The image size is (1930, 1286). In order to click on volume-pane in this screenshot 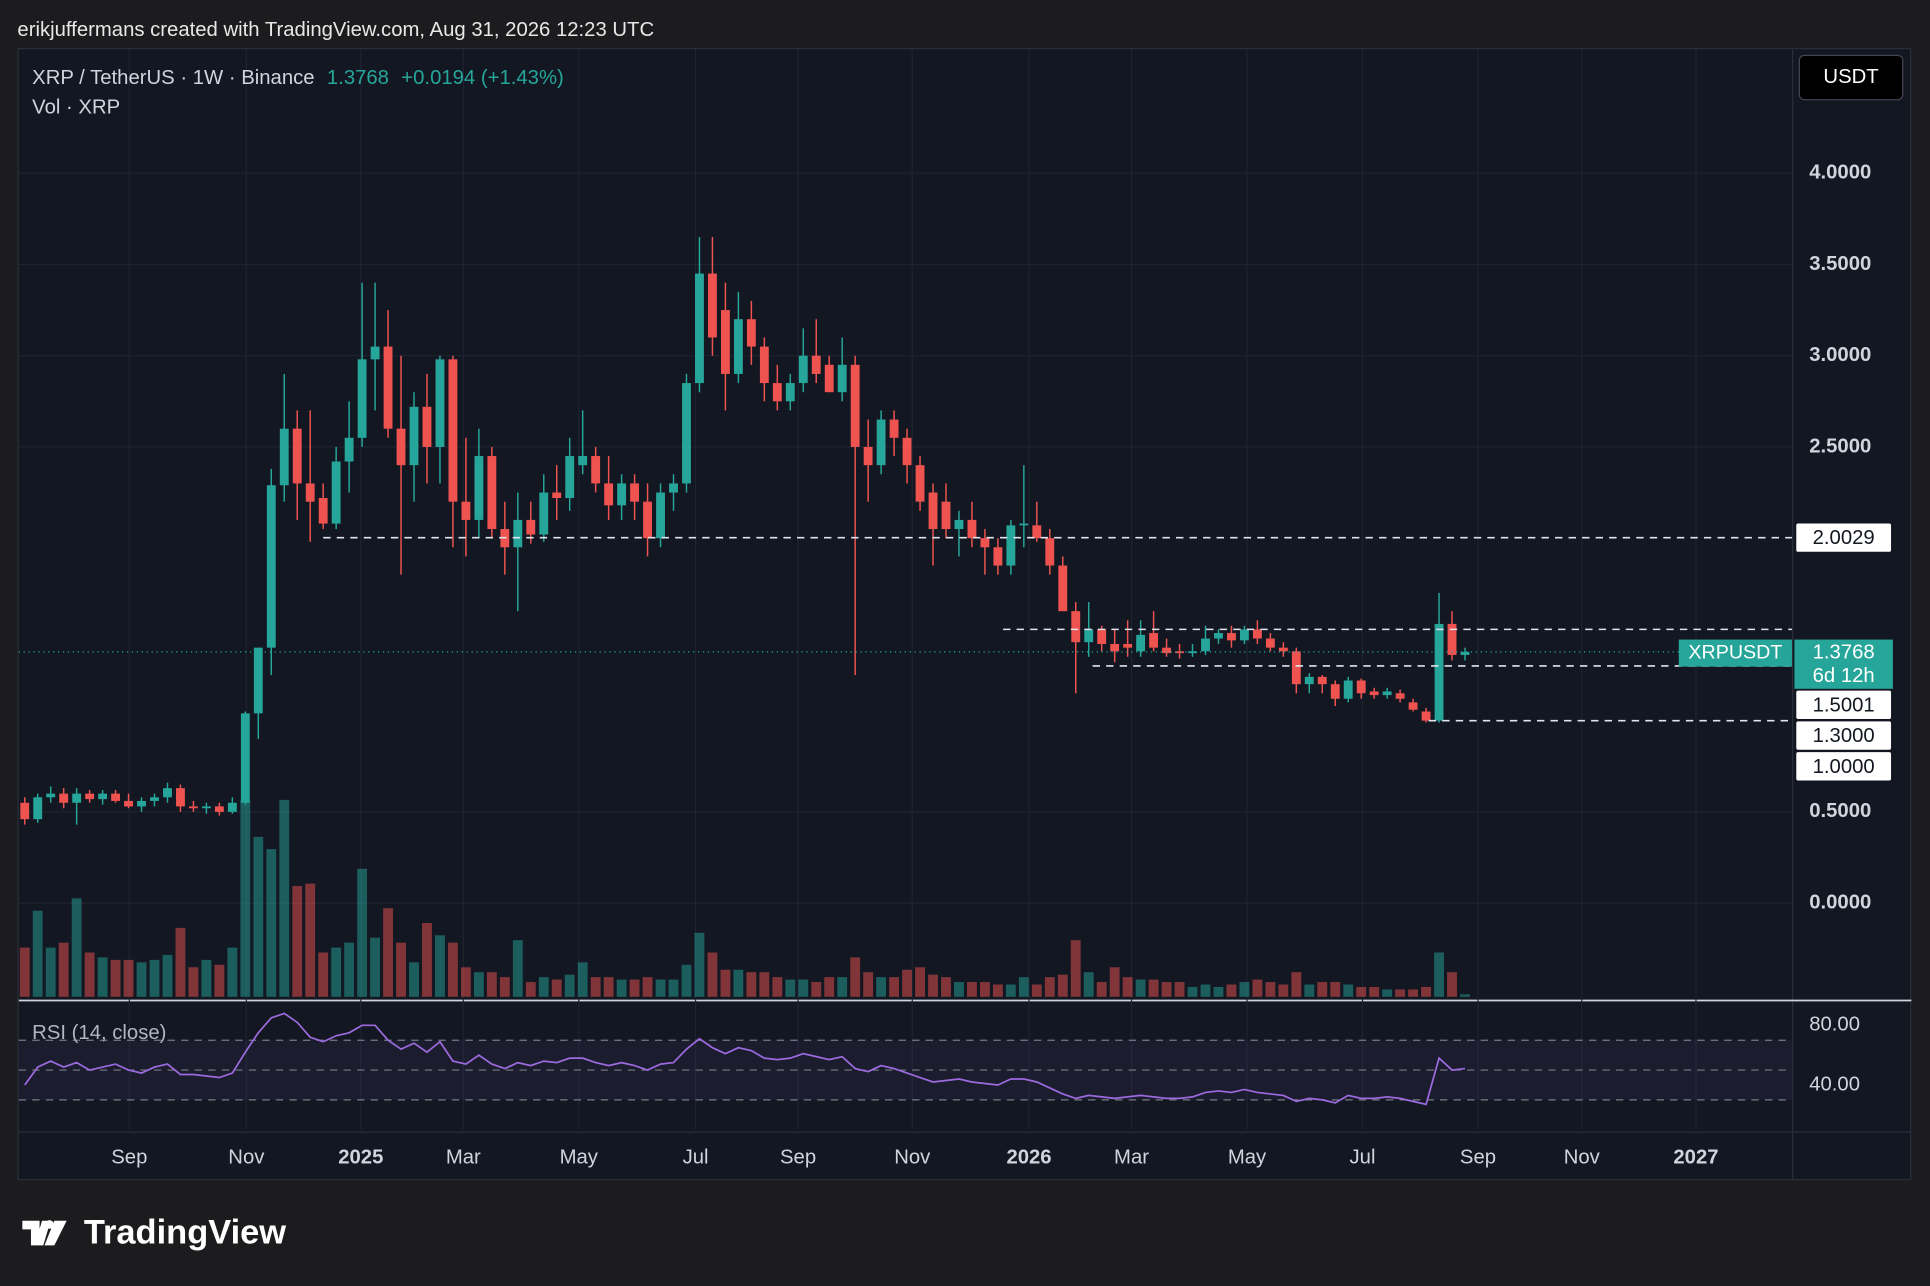, I will do `click(744, 898)`.